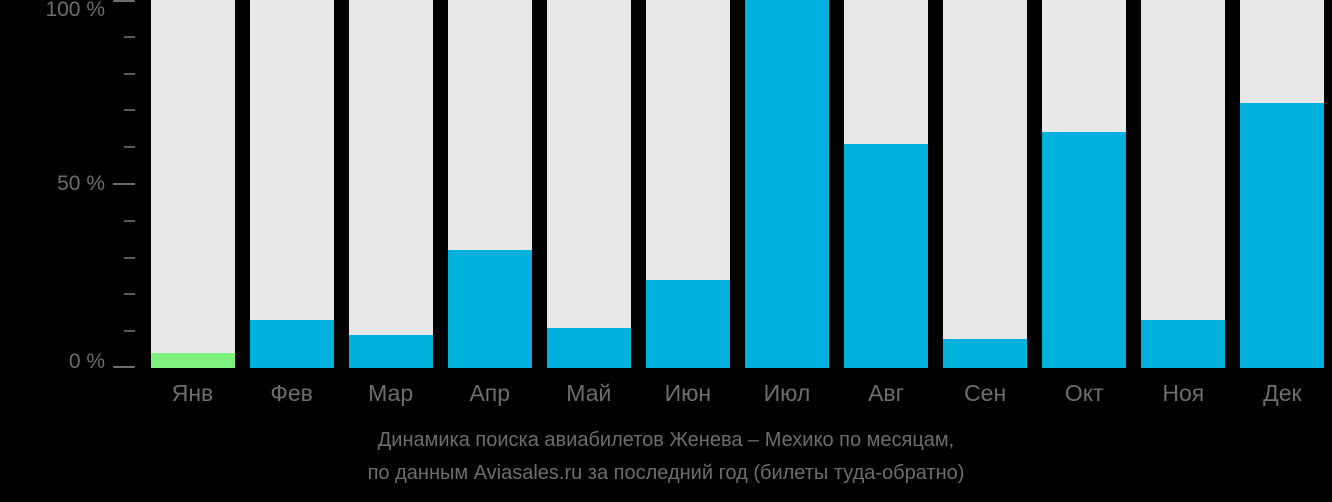 The width and height of the screenshot is (1332, 502). Describe the element at coordinates (589, 393) in the screenshot. I see `x-label-май: Май` at that location.